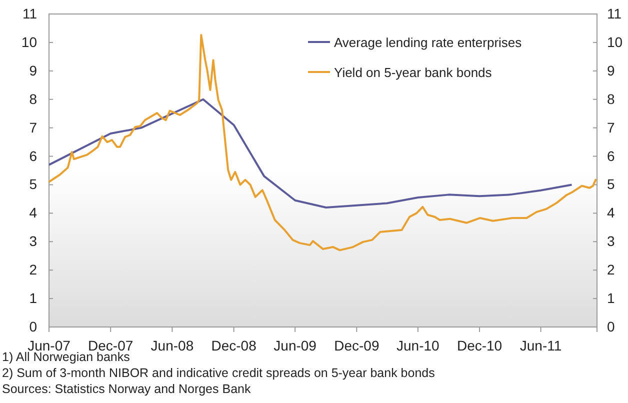 This screenshot has width=628, height=403. I want to click on y-tick-label: 1, so click(33, 298).